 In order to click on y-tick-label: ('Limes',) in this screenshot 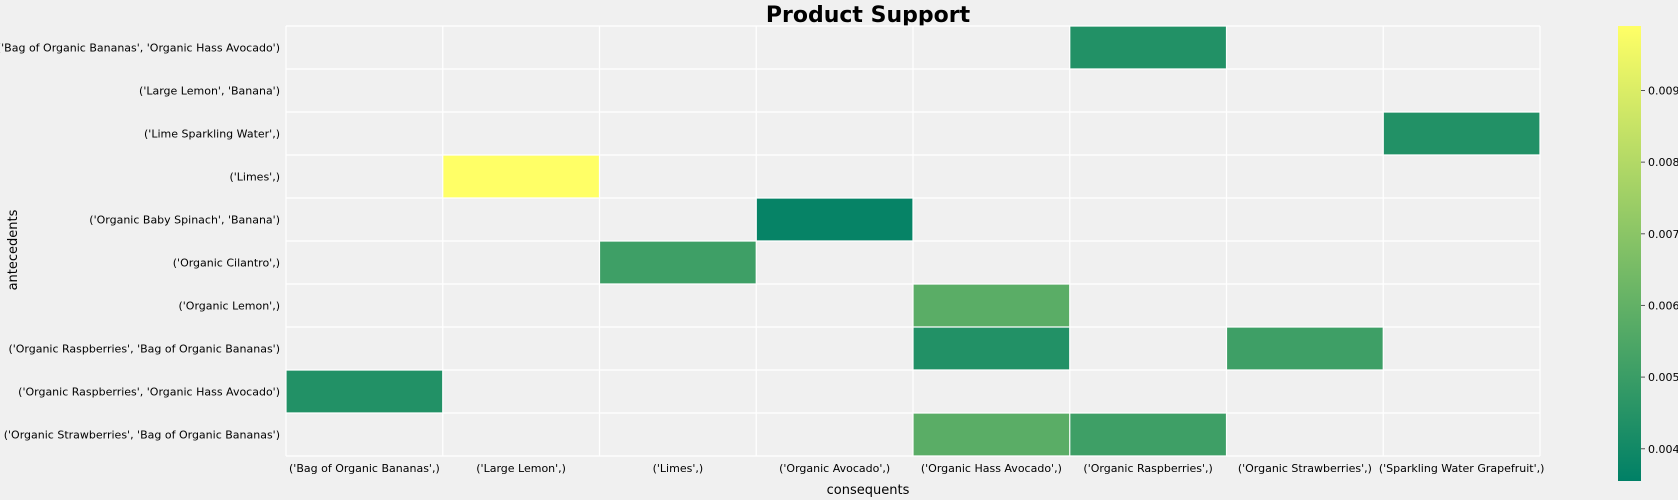, I will do `click(254, 177)`.